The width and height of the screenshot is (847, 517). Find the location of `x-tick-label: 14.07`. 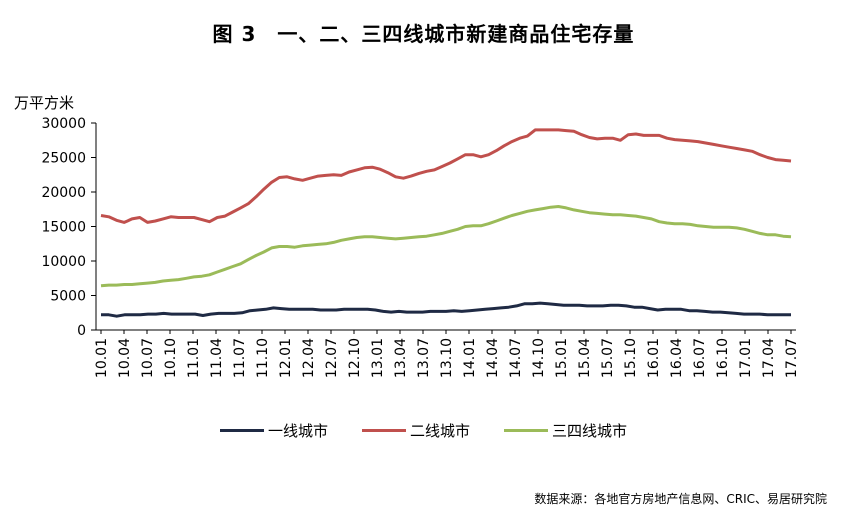

x-tick-label: 14.07 is located at coordinates (516, 358).